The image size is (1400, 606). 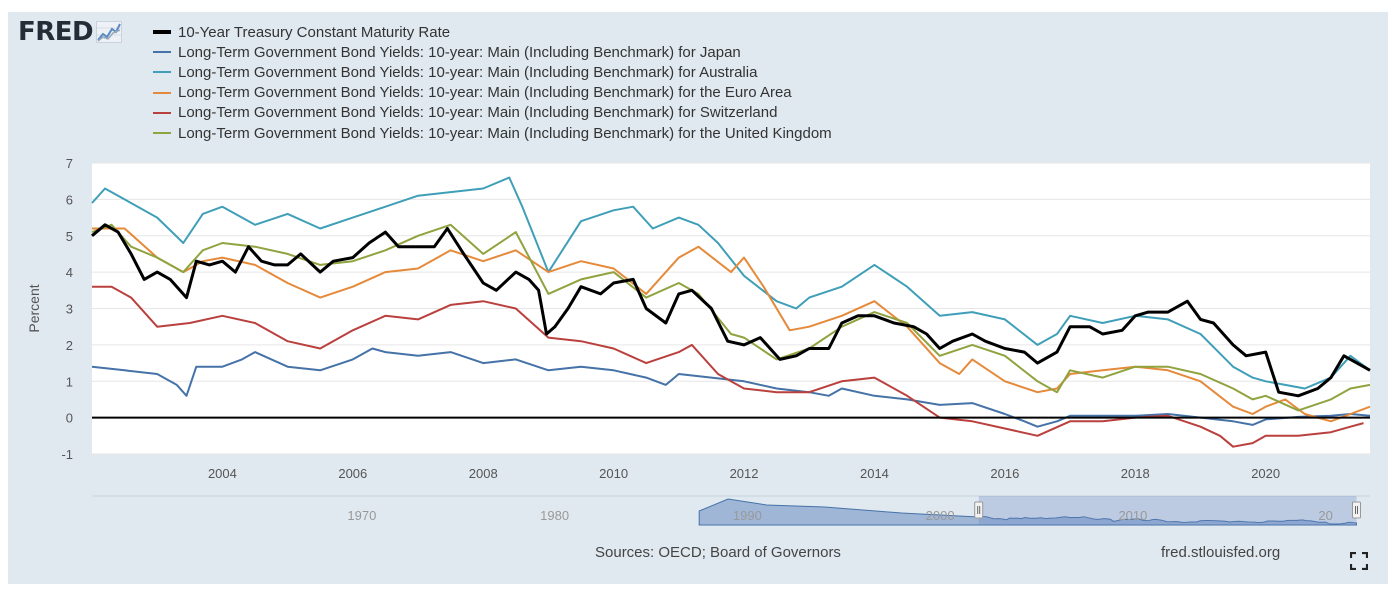 I want to click on y-tick-label: 5, so click(x=69, y=236).